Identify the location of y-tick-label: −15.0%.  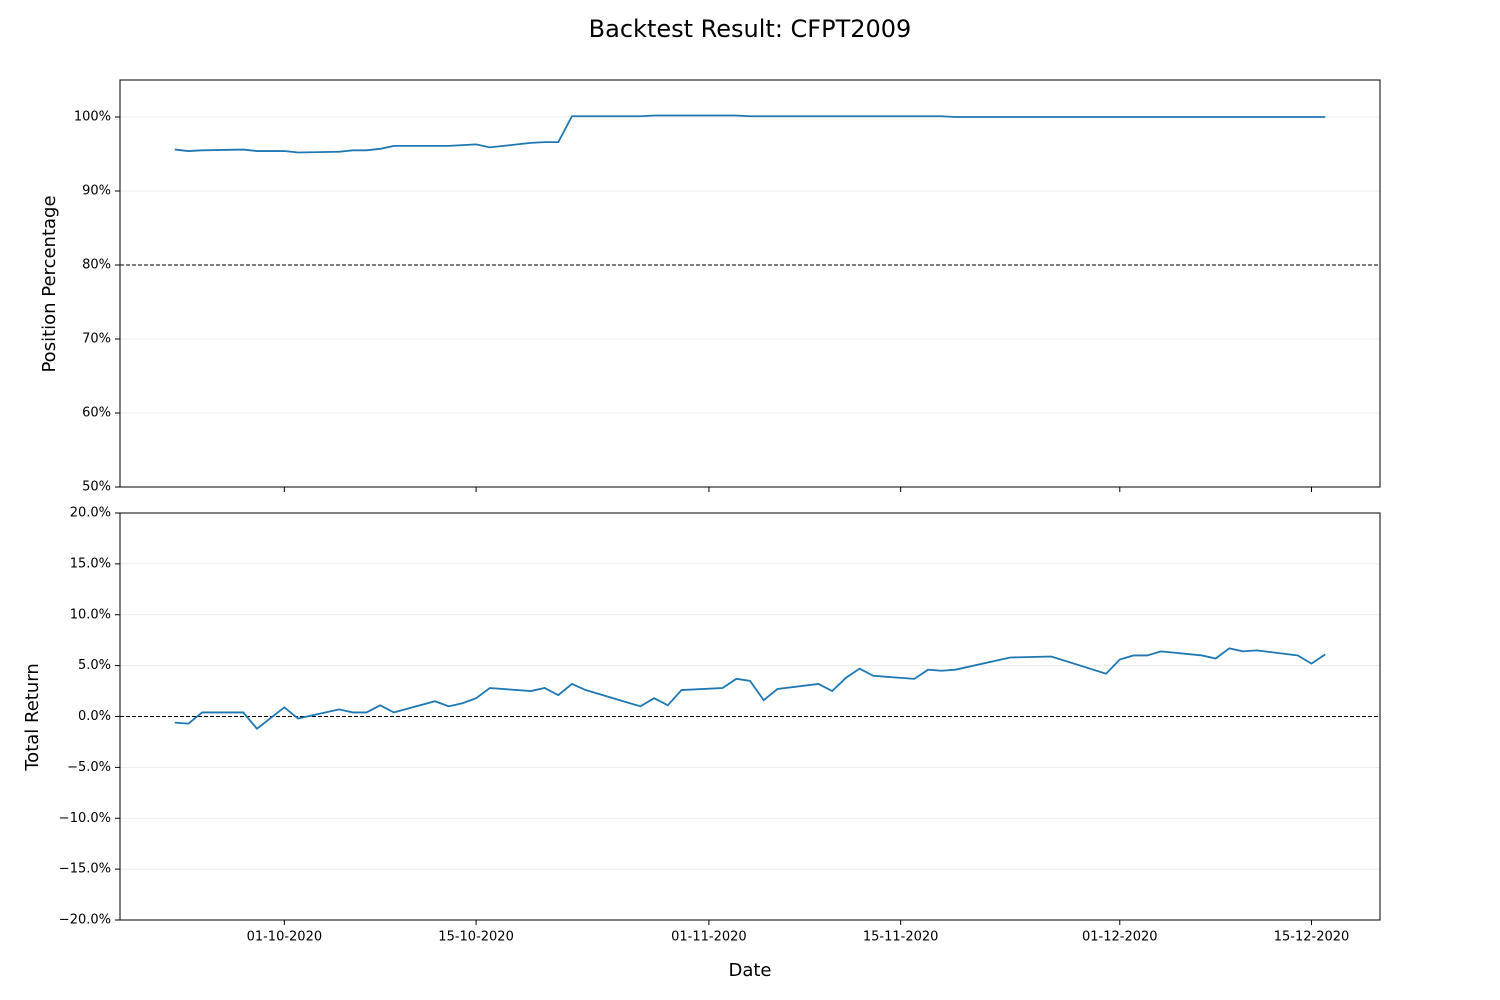
(85, 869).